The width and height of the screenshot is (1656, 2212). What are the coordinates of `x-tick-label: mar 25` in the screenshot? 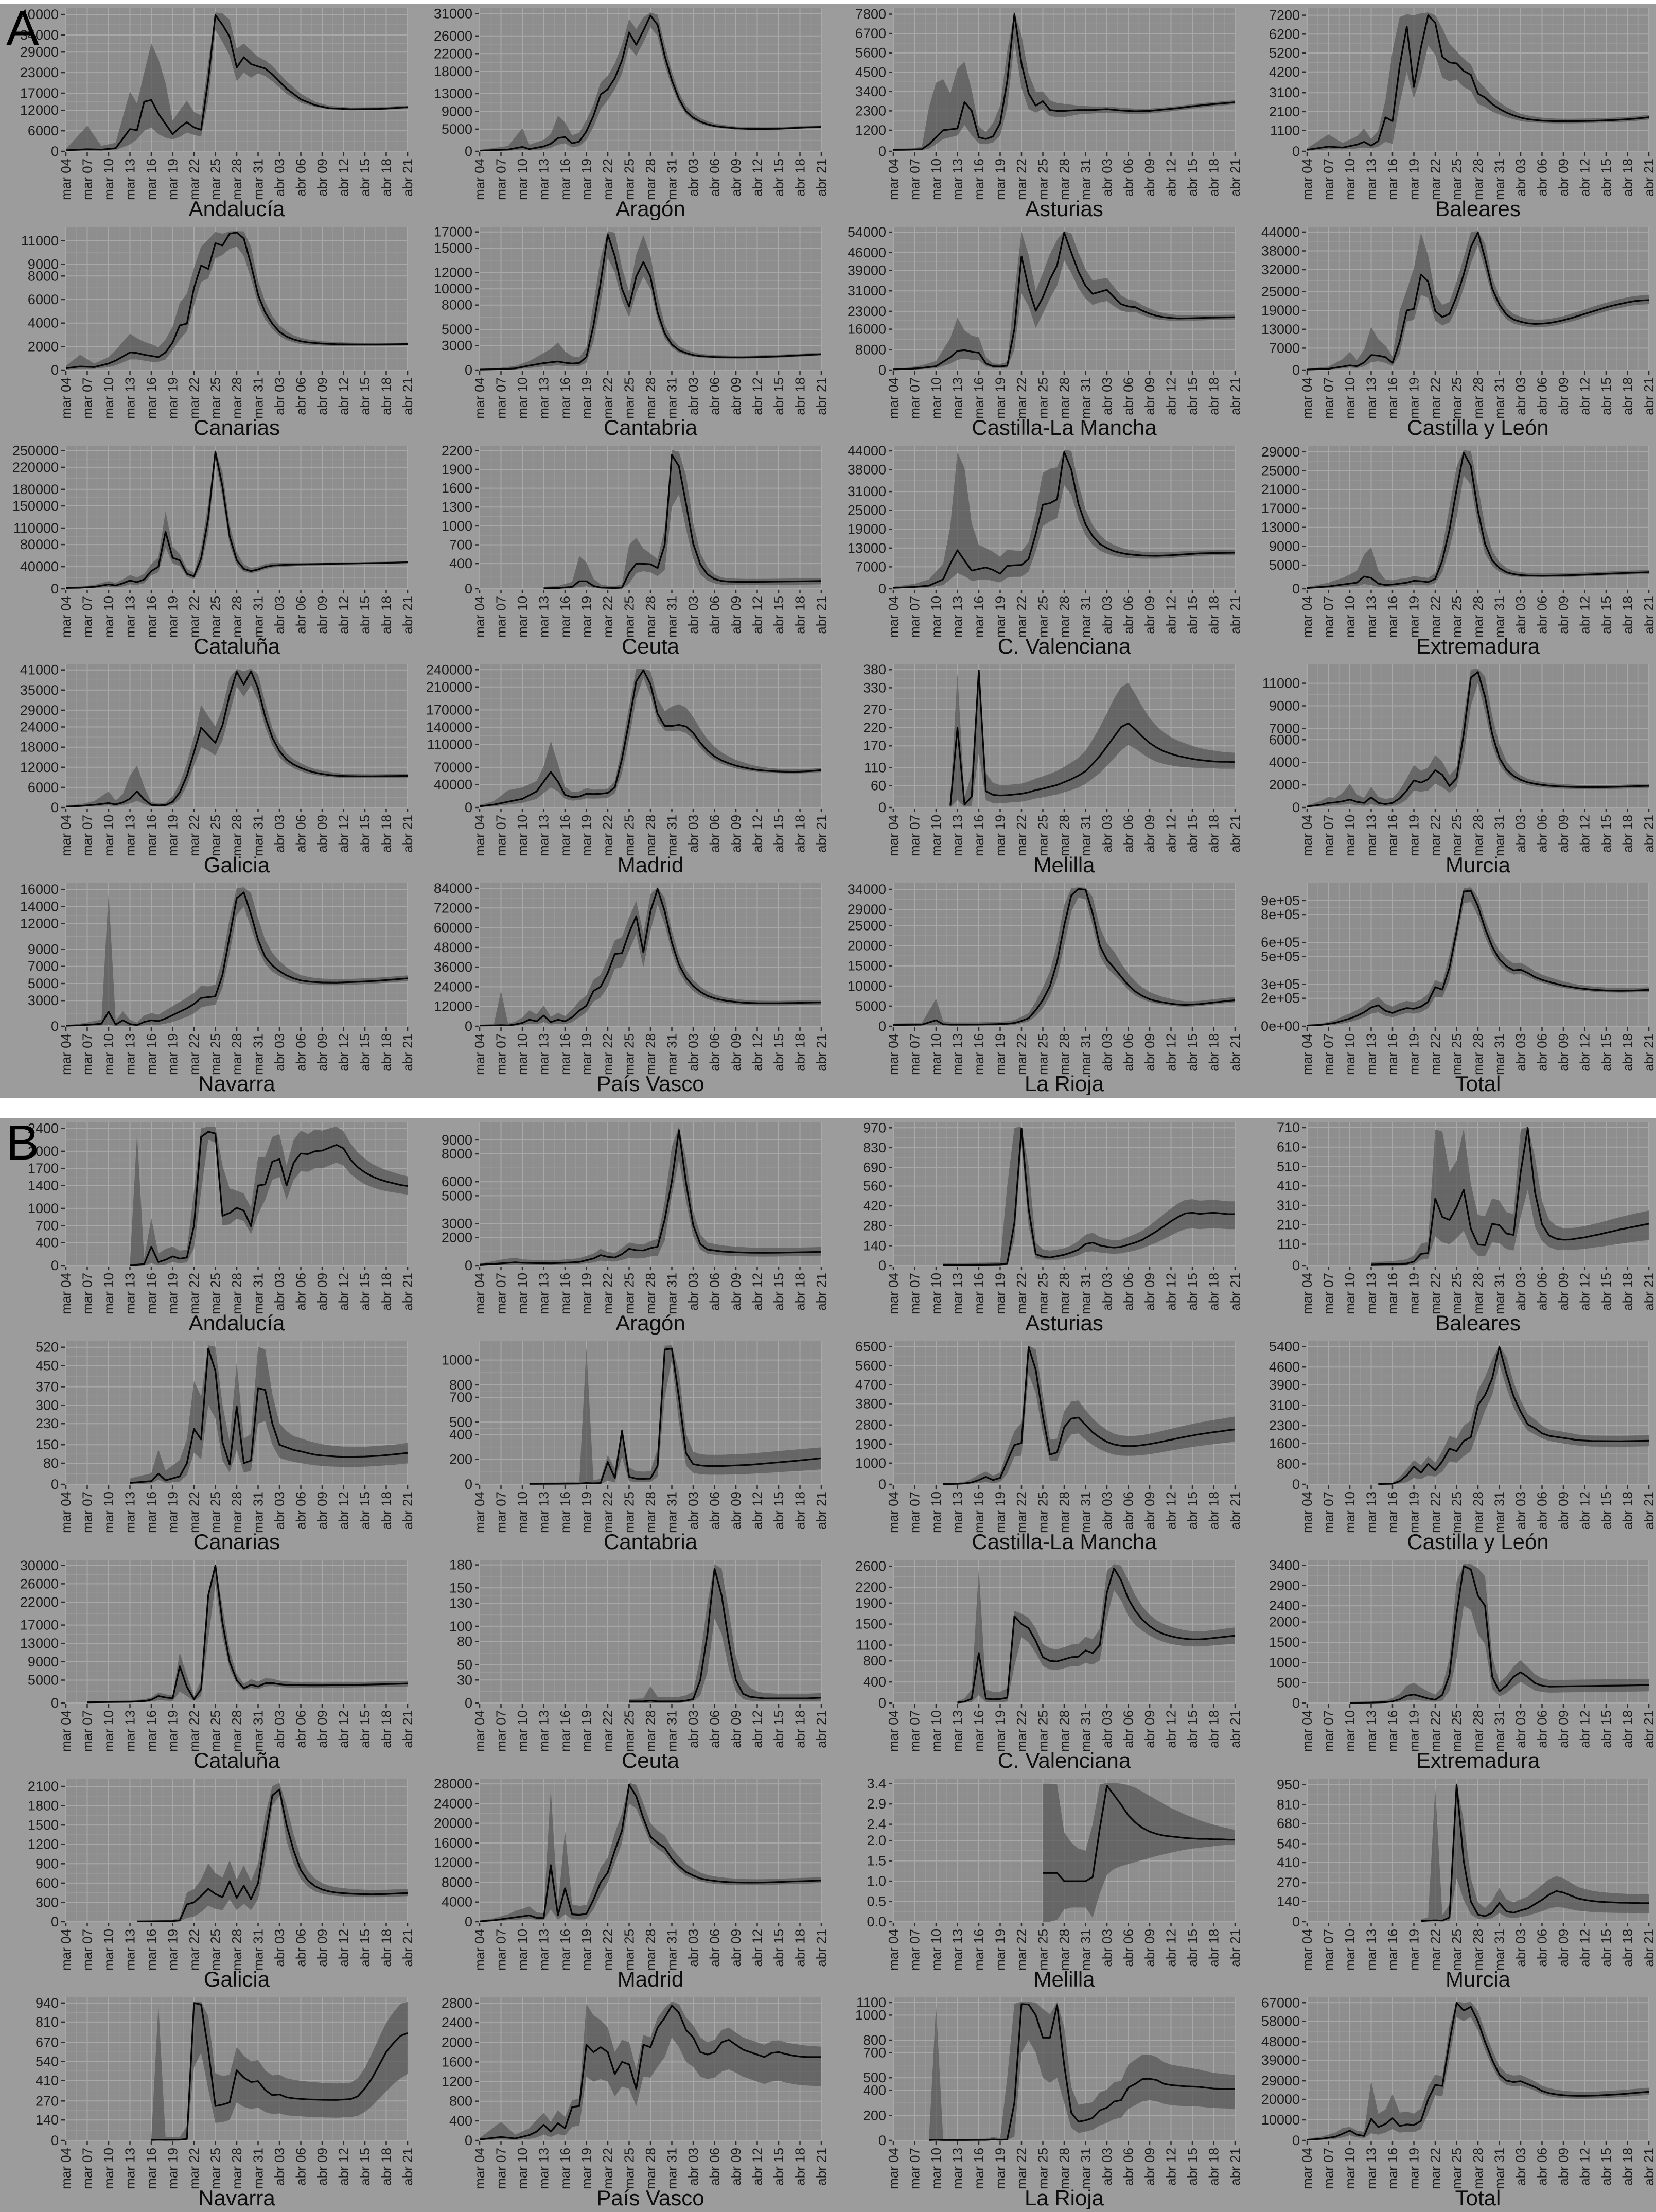 It's located at (1043, 179).